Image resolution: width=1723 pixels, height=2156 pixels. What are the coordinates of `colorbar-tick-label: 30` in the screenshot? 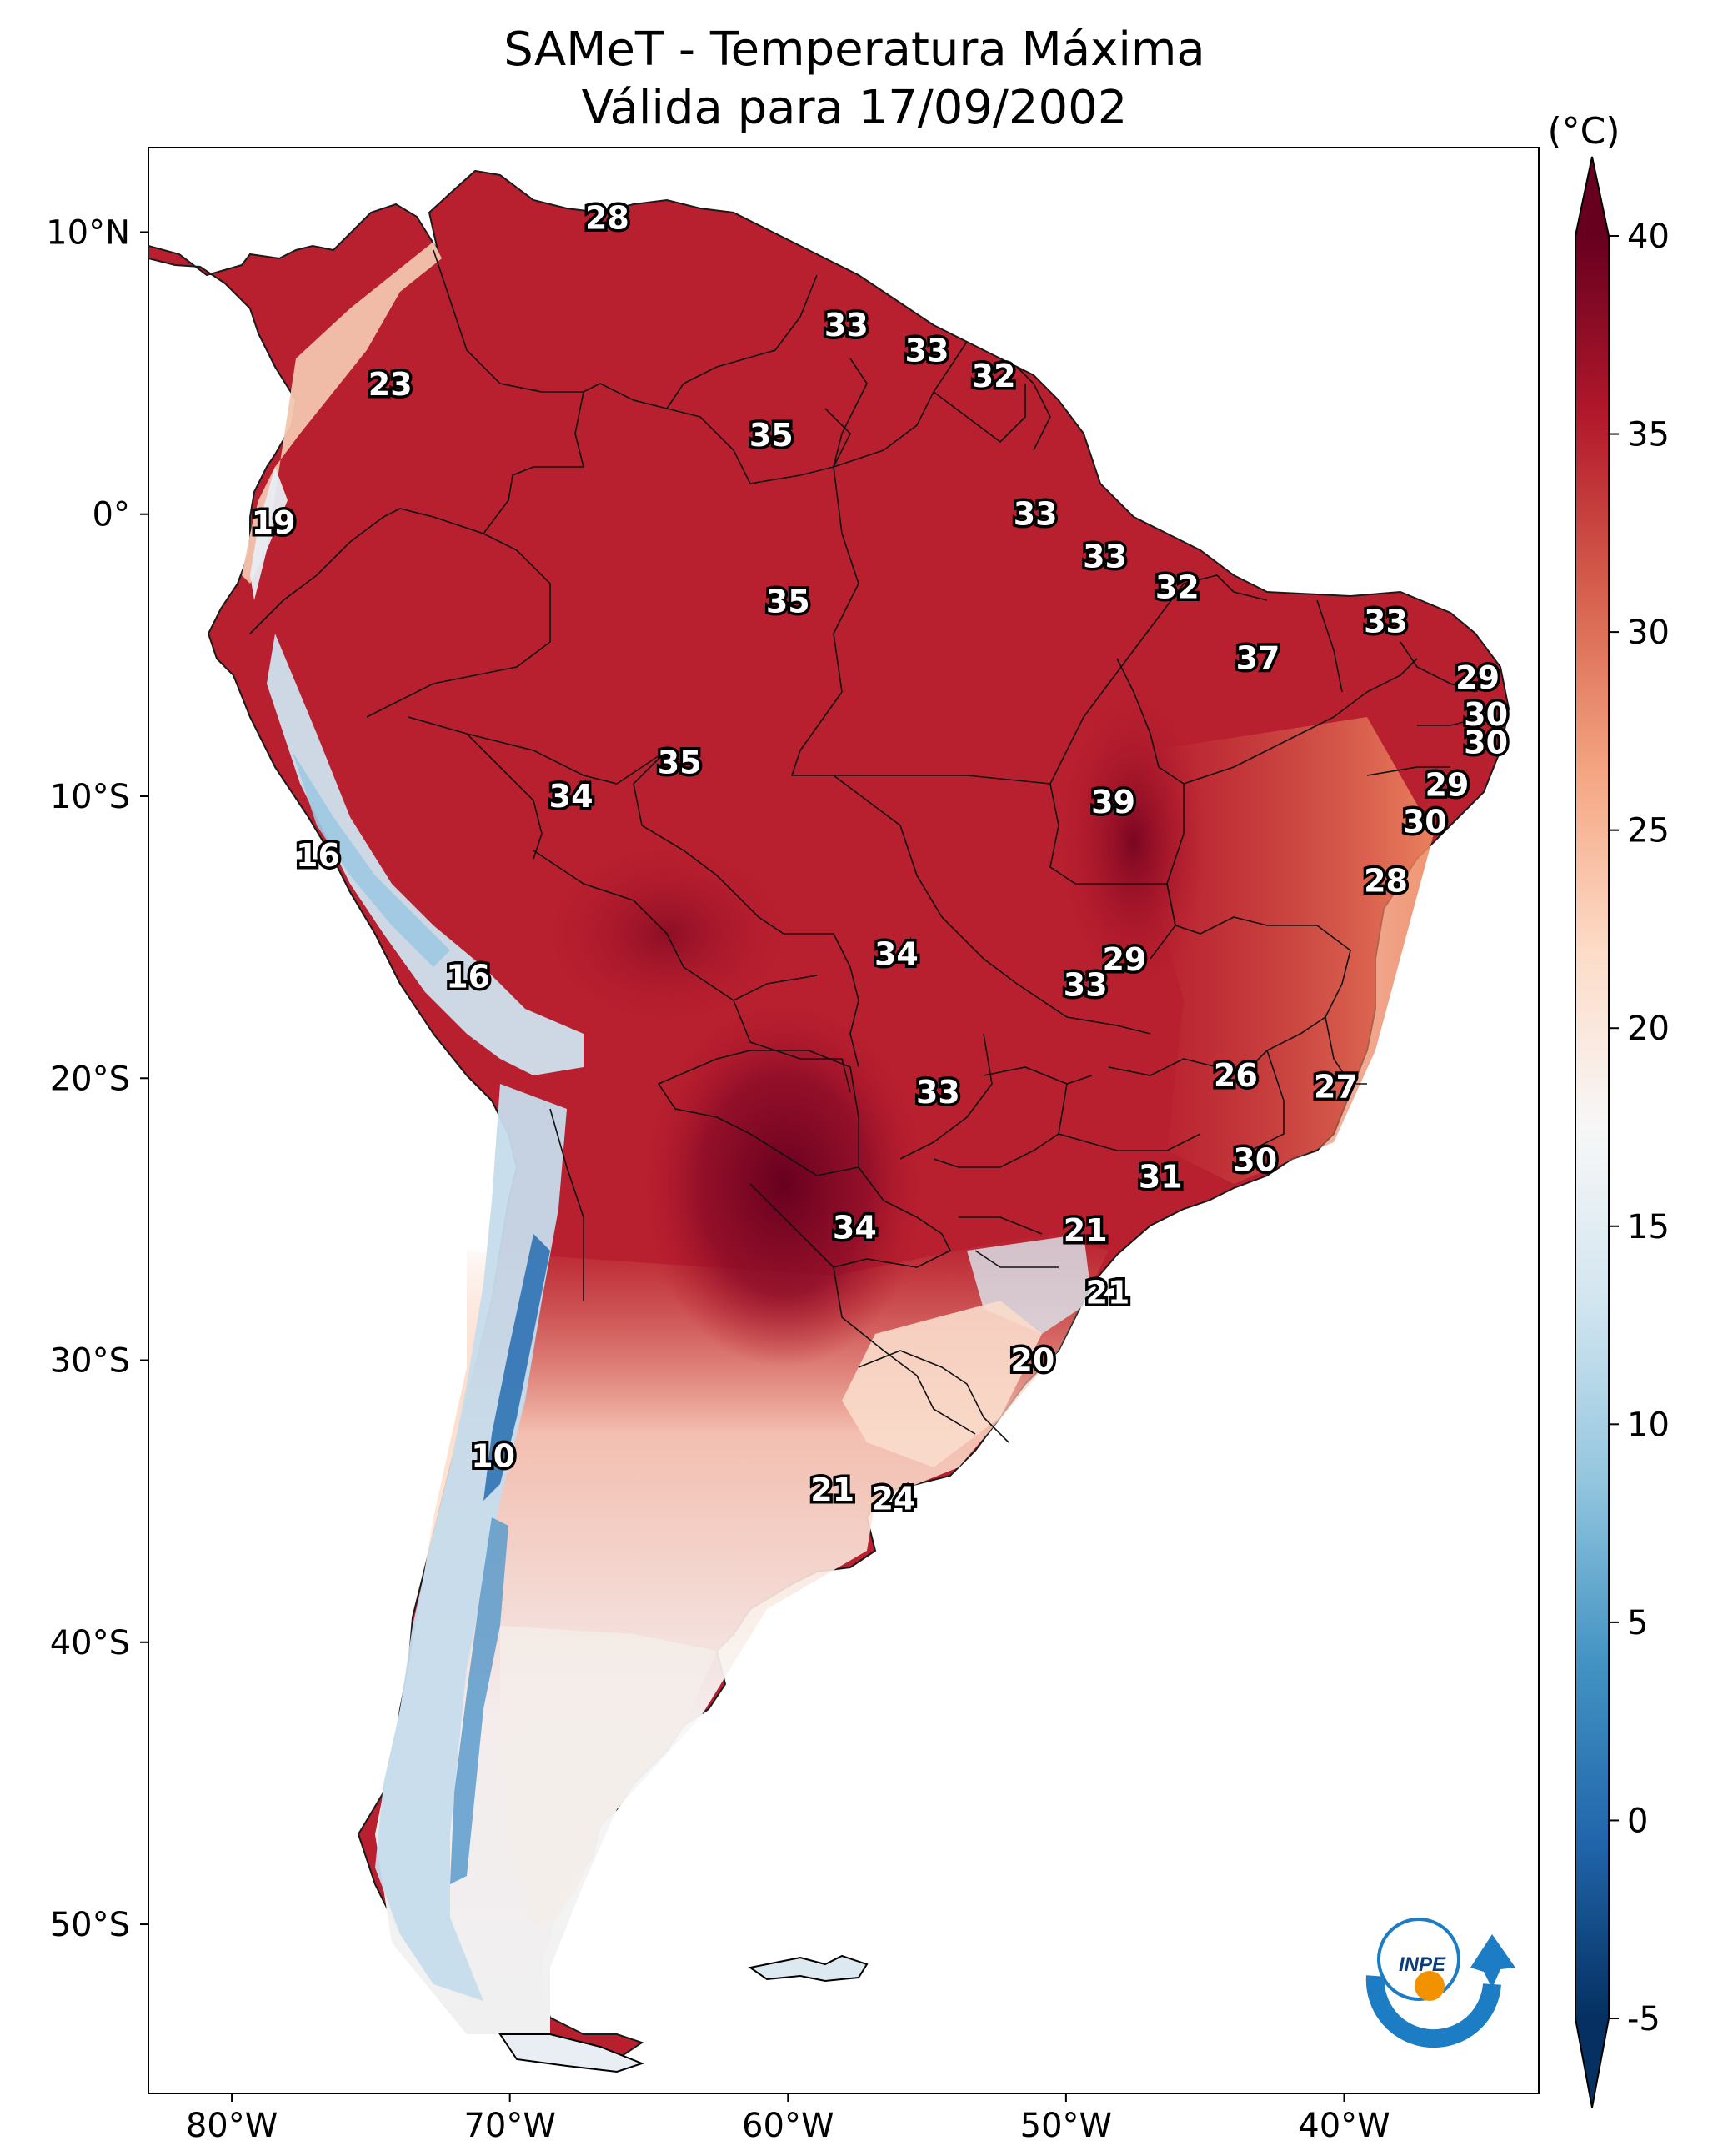 It's located at (1648, 633).